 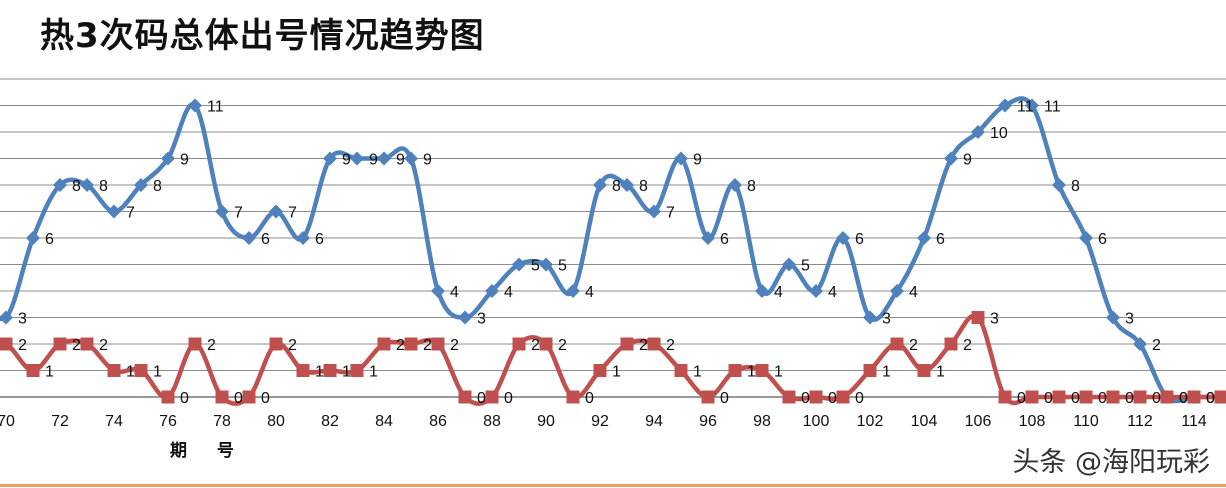 I want to click on x-tick-label: 72, so click(x=60, y=421).